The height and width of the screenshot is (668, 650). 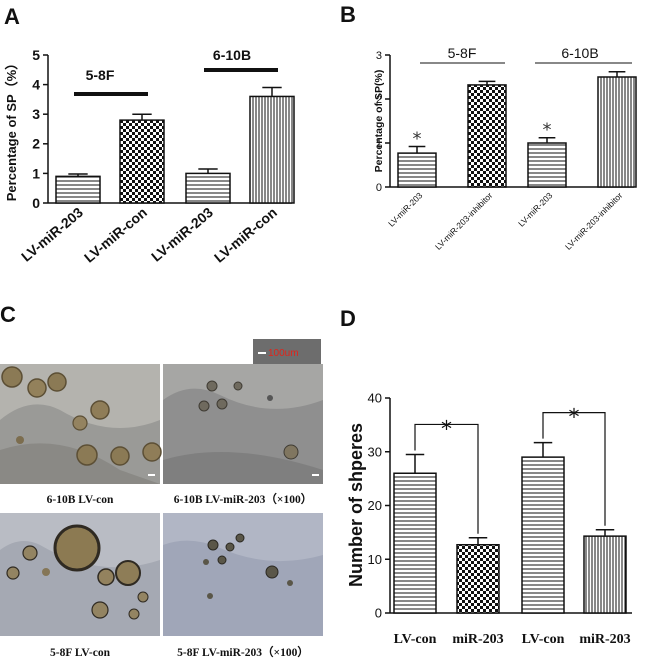 What do you see at coordinates (356, 505) in the screenshot?
I see `y-axis-label: Number of shperes` at bounding box center [356, 505].